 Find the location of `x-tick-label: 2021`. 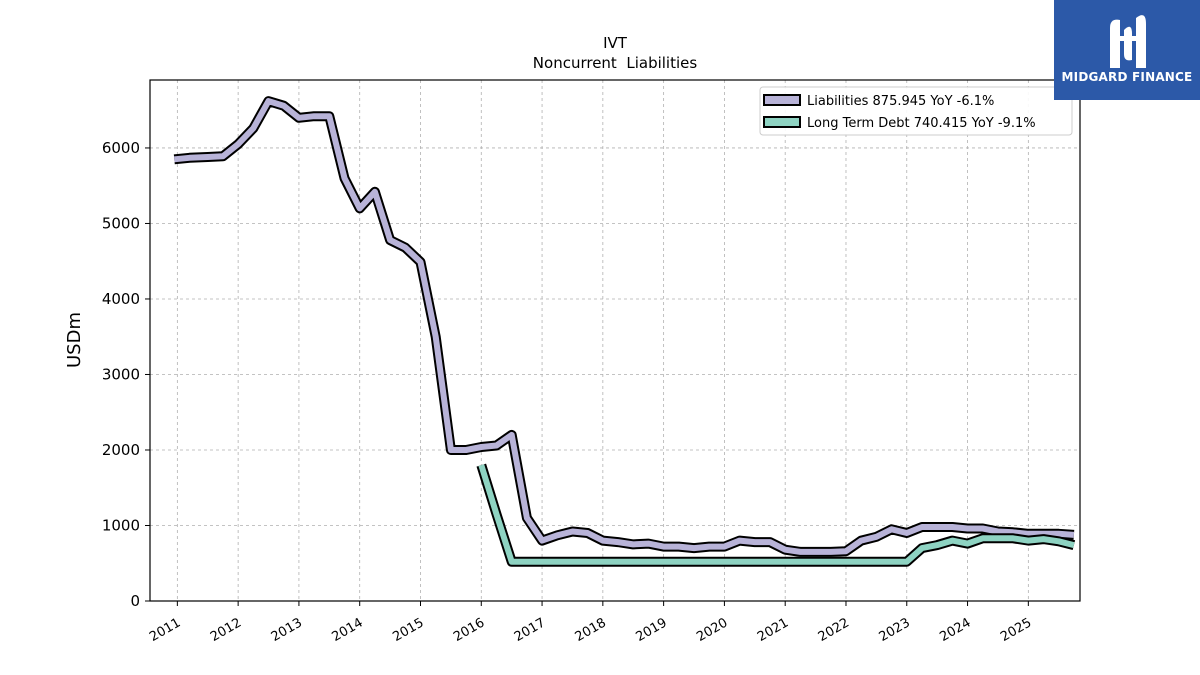

x-tick-label: 2021 is located at coordinates (773, 630).